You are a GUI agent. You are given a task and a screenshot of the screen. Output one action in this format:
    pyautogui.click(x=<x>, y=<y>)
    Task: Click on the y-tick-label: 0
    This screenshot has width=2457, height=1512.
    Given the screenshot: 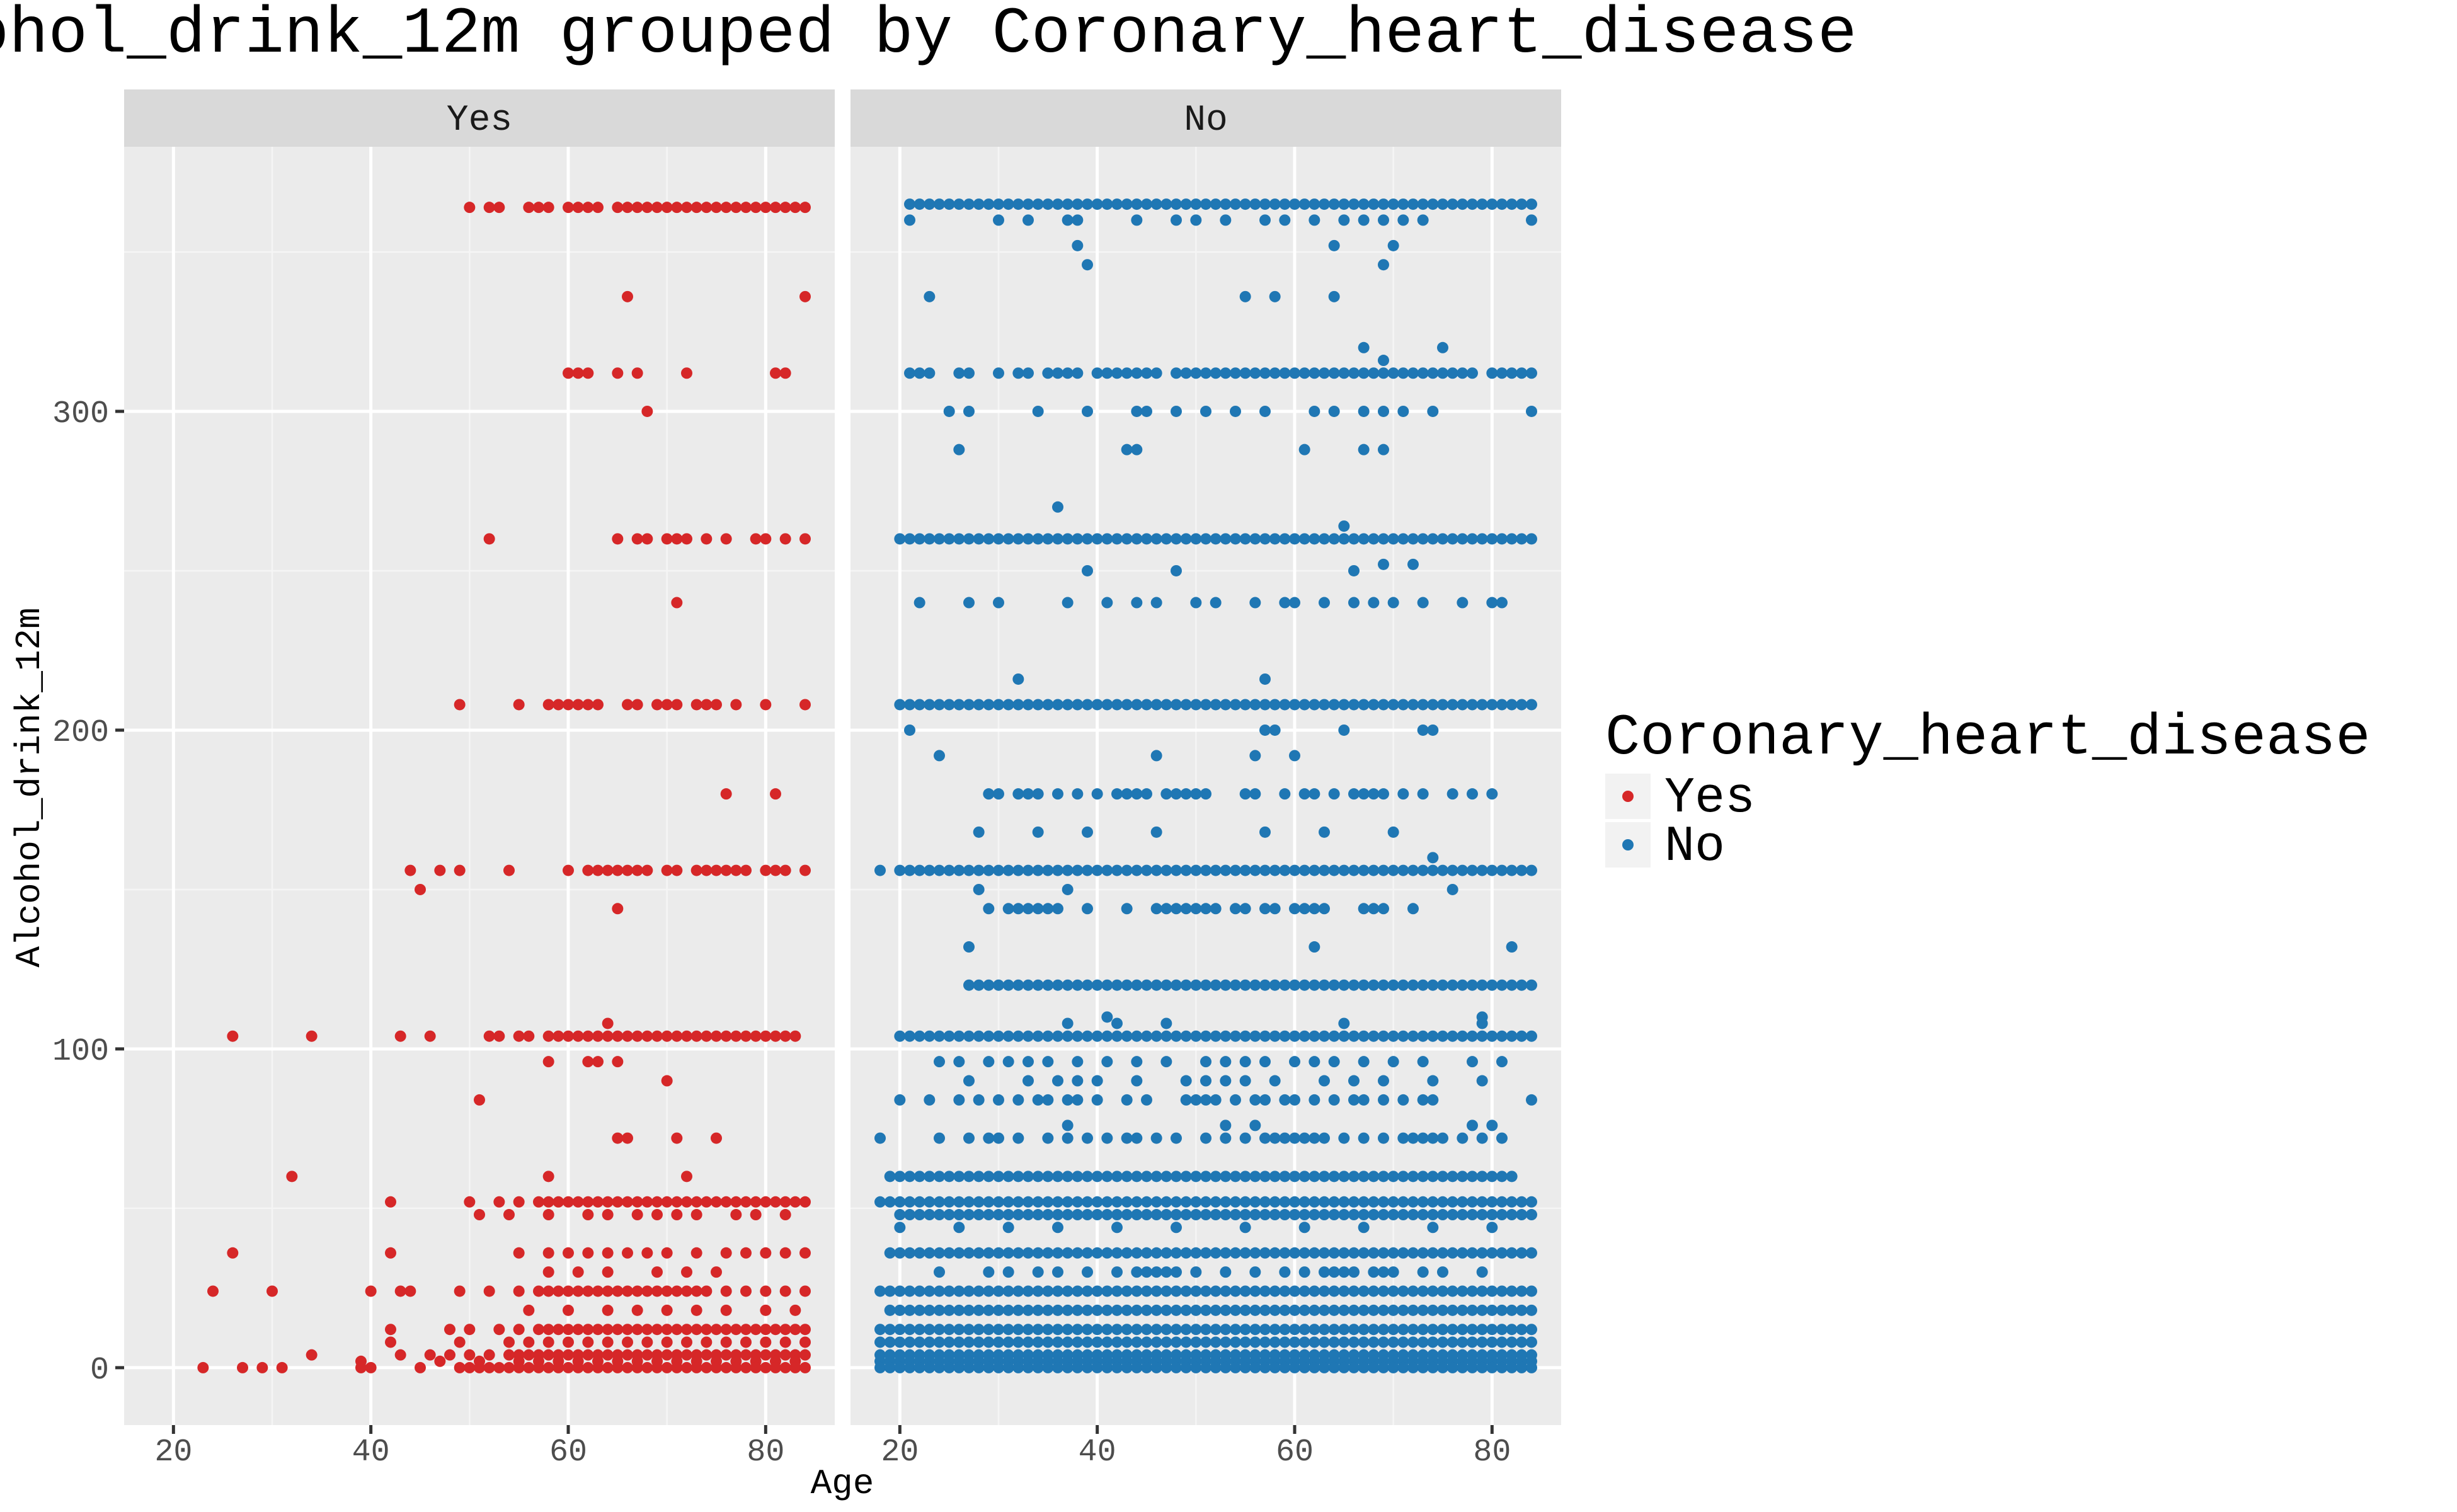 What is the action you would take?
    pyautogui.click(x=99, y=1371)
    